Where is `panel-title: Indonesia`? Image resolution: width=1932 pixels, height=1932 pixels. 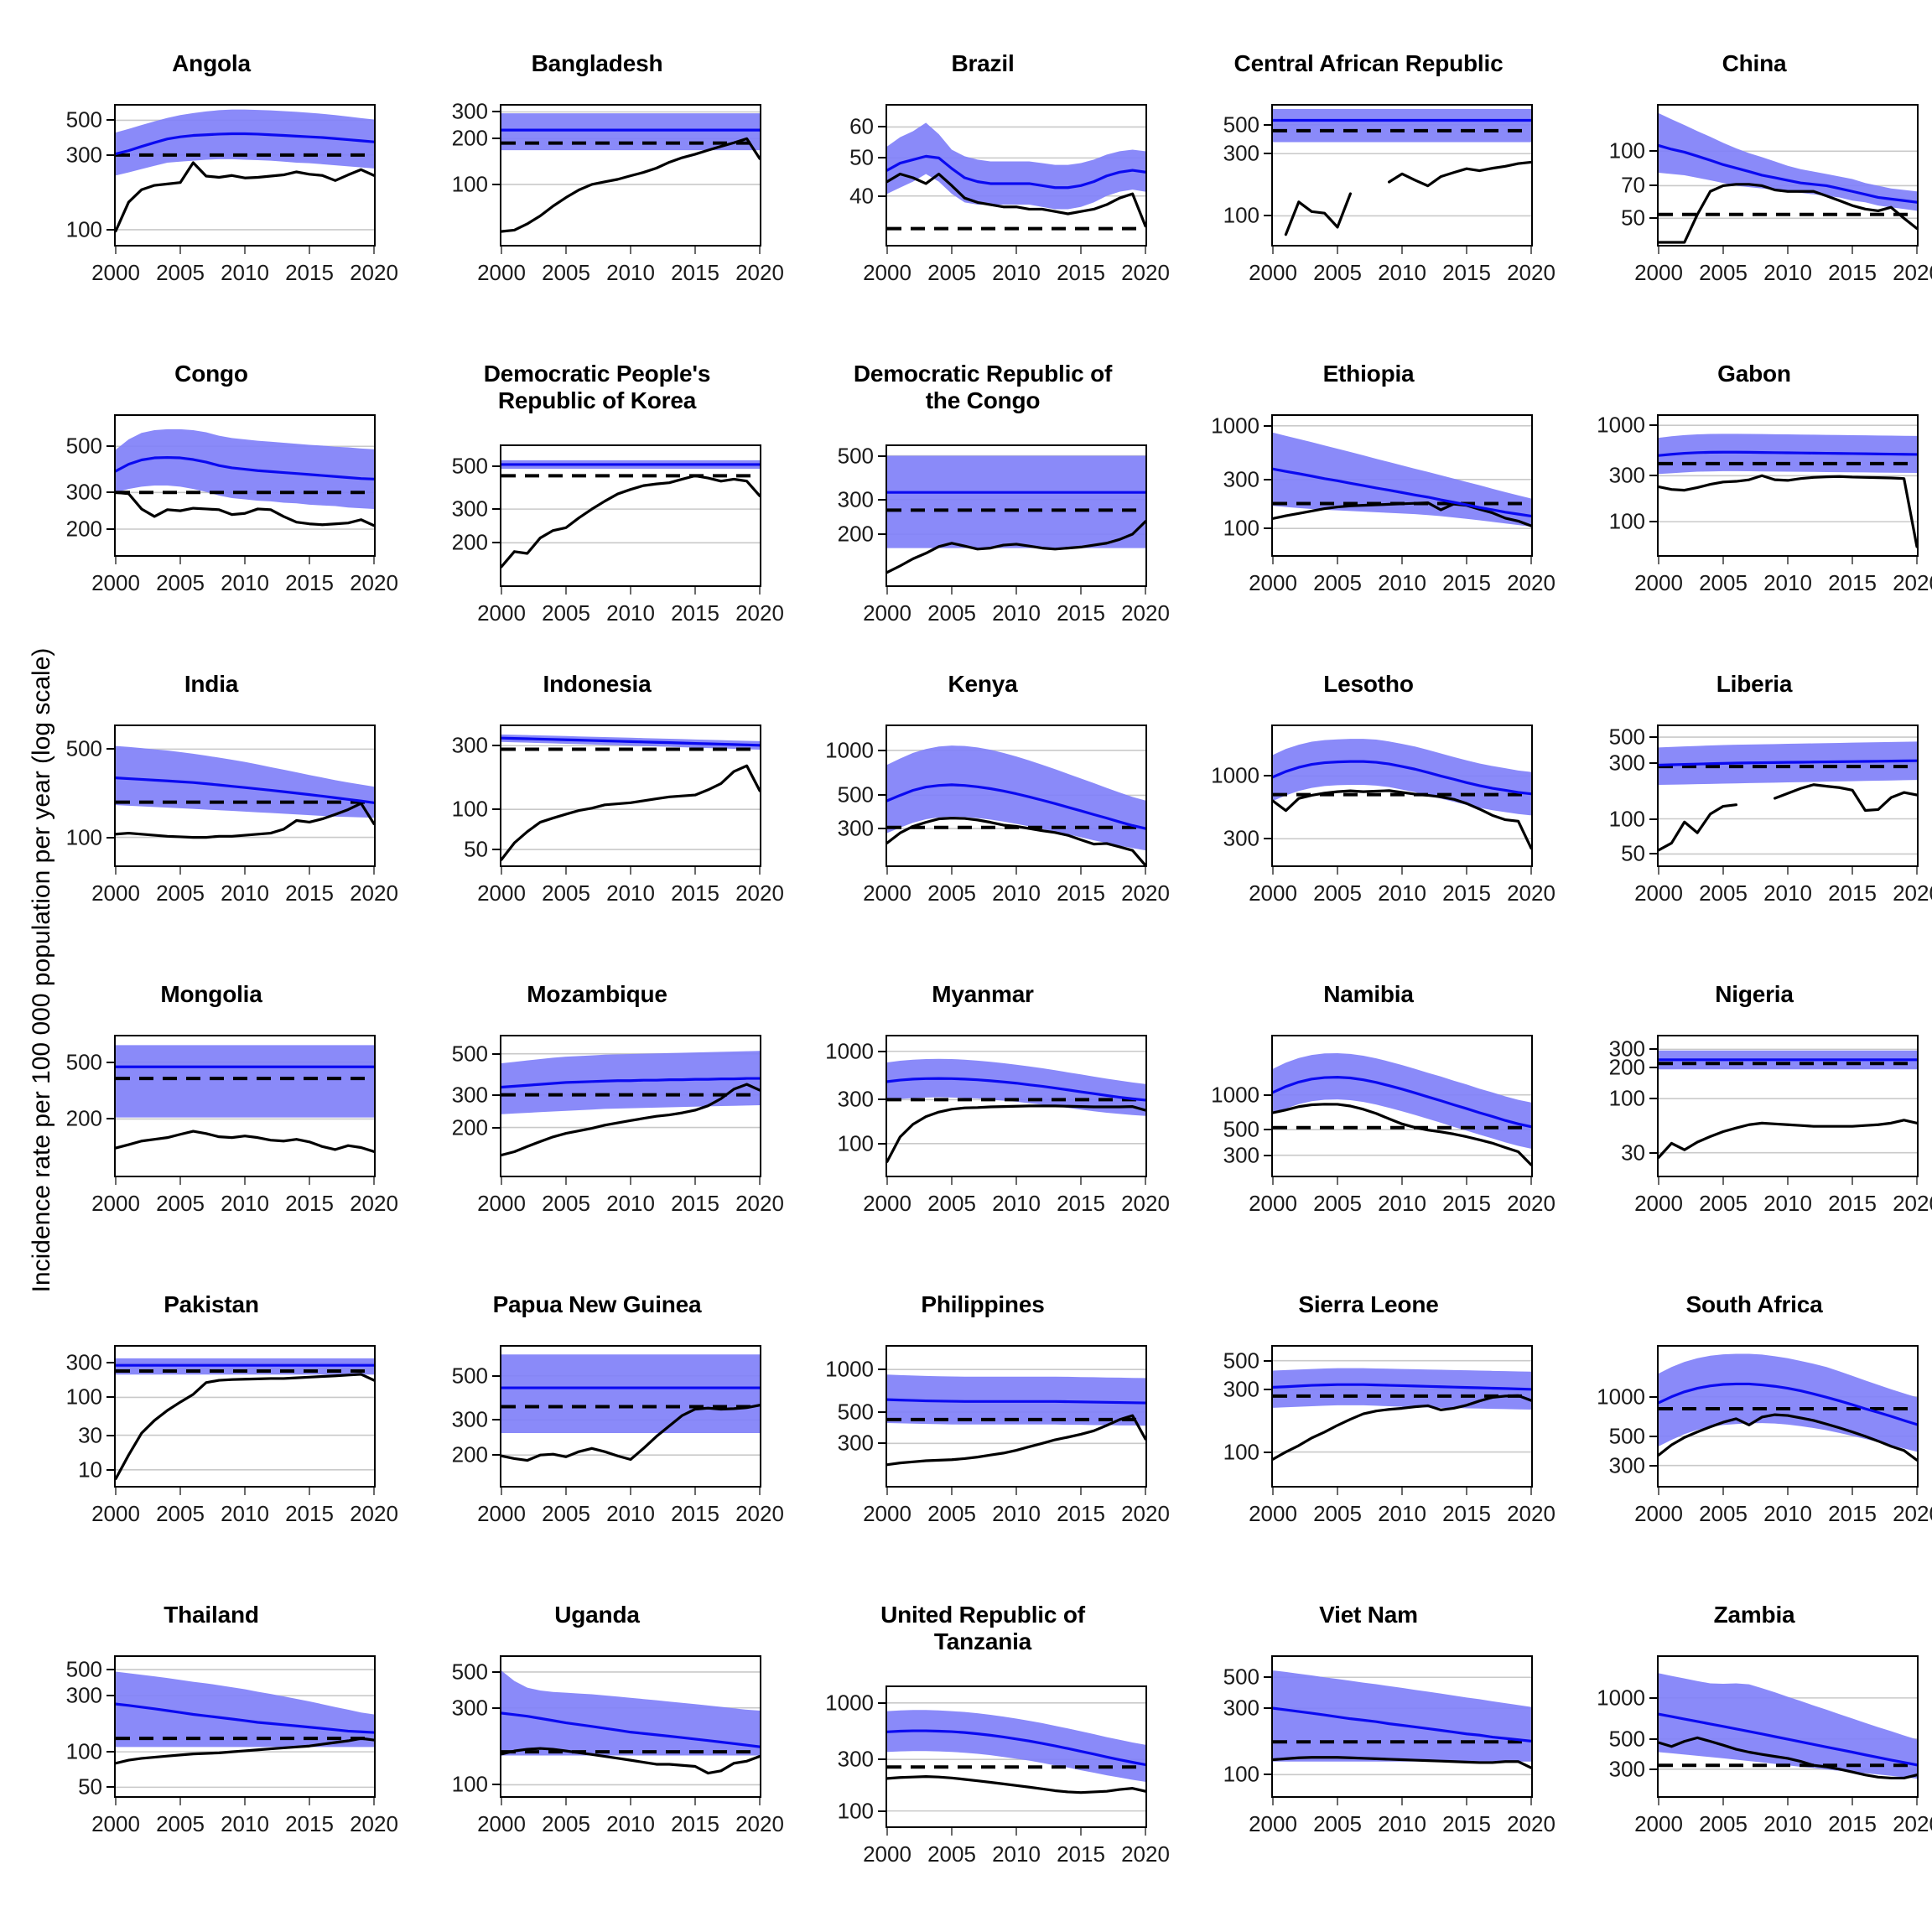
panel-title: Indonesia is located at coordinates (597, 684).